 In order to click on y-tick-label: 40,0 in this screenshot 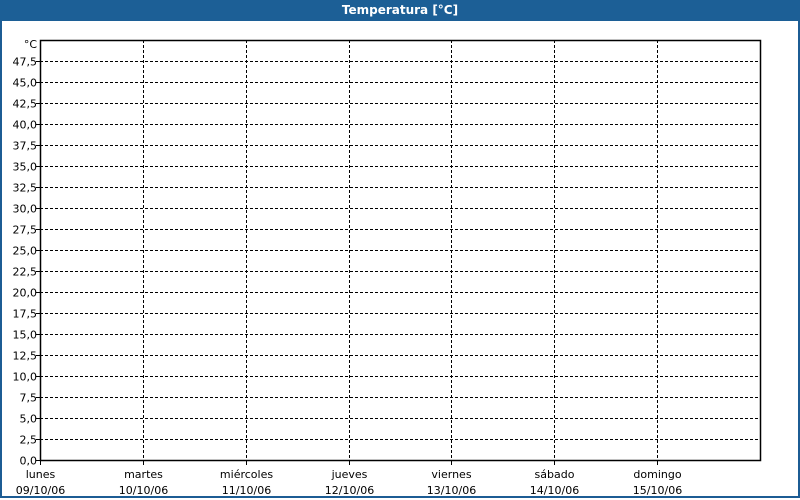, I will do `click(25, 125)`.